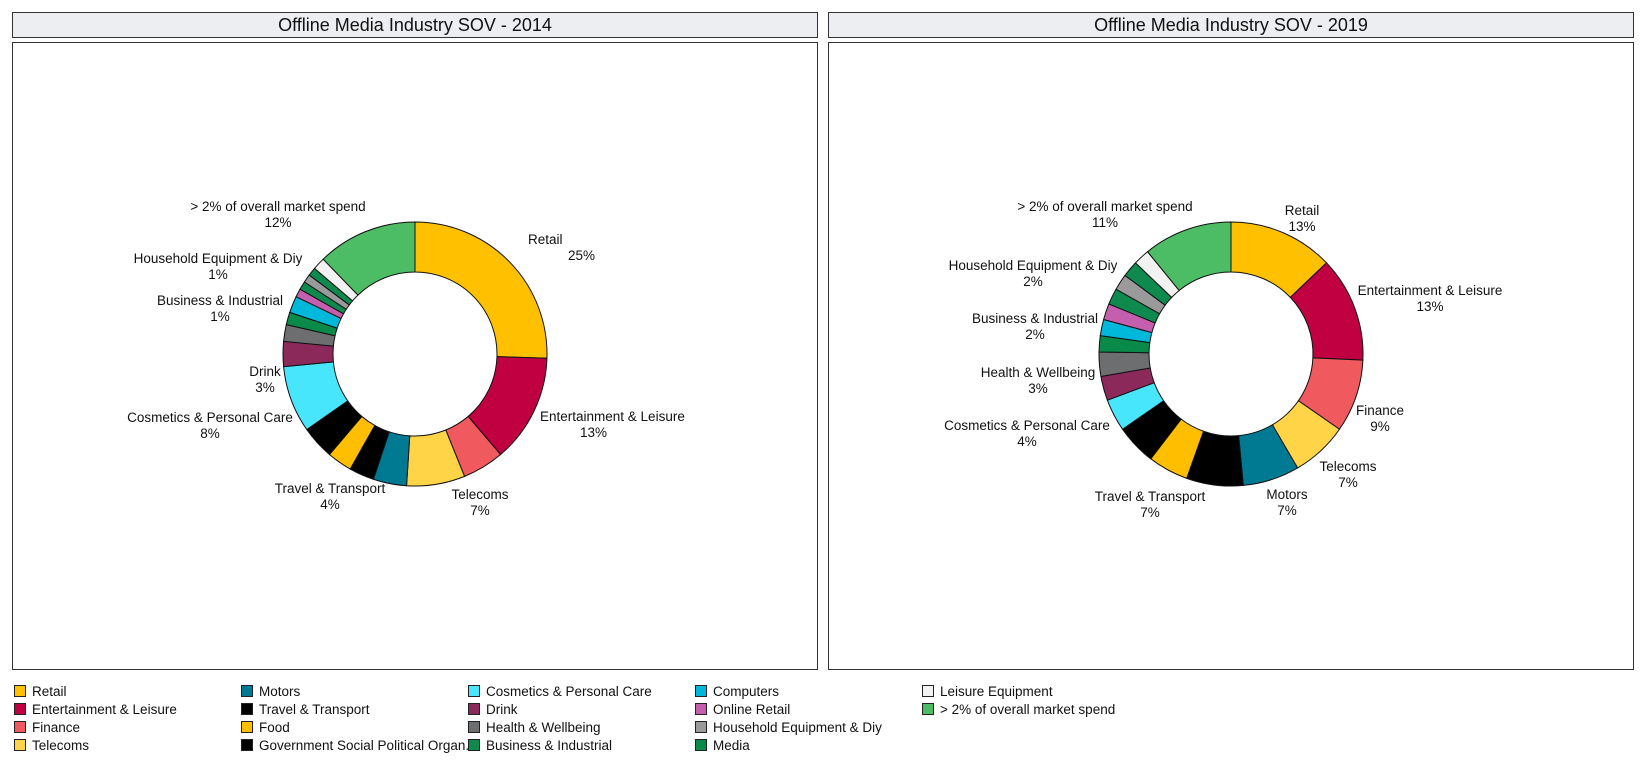  What do you see at coordinates (746, 691) in the screenshot?
I see `legend-label: Computers` at bounding box center [746, 691].